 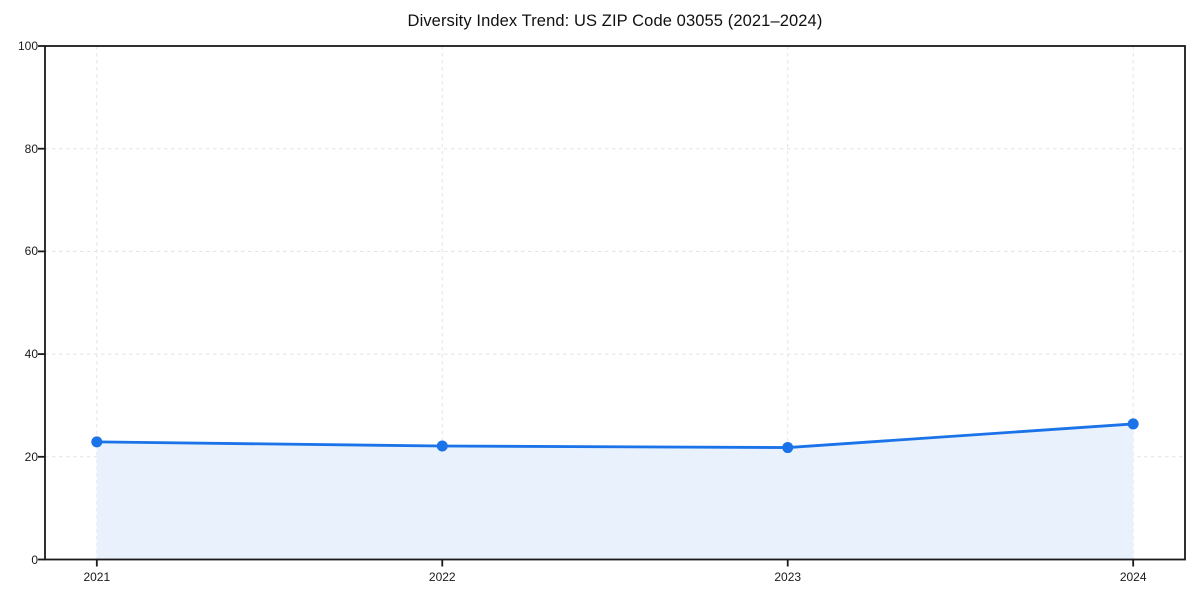 What do you see at coordinates (1133, 576) in the screenshot?
I see `x-tick-label: 2024` at bounding box center [1133, 576].